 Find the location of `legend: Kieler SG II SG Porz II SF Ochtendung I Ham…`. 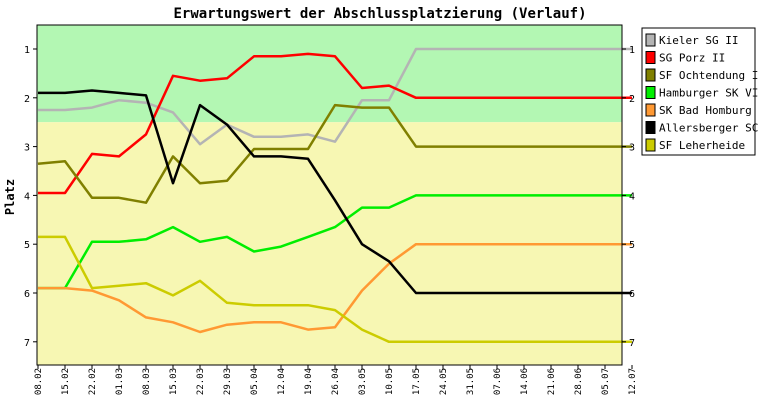

legend: Kieler SG II SG Porz II SF Ochtendung I Ham… is located at coordinates (699, 91).